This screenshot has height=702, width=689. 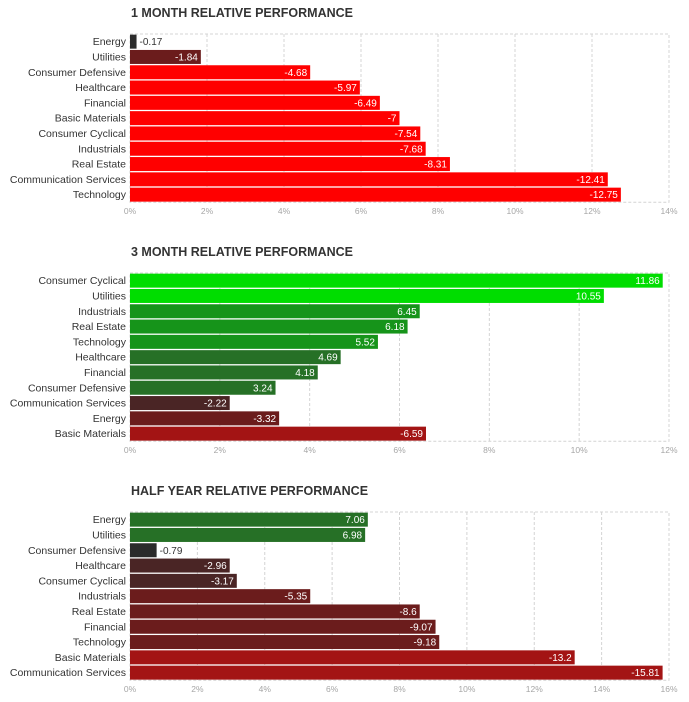 What do you see at coordinates (242, 252) in the screenshot?
I see `chart-title: 3 MONTH RELATIVE PERFORMANCE` at bounding box center [242, 252].